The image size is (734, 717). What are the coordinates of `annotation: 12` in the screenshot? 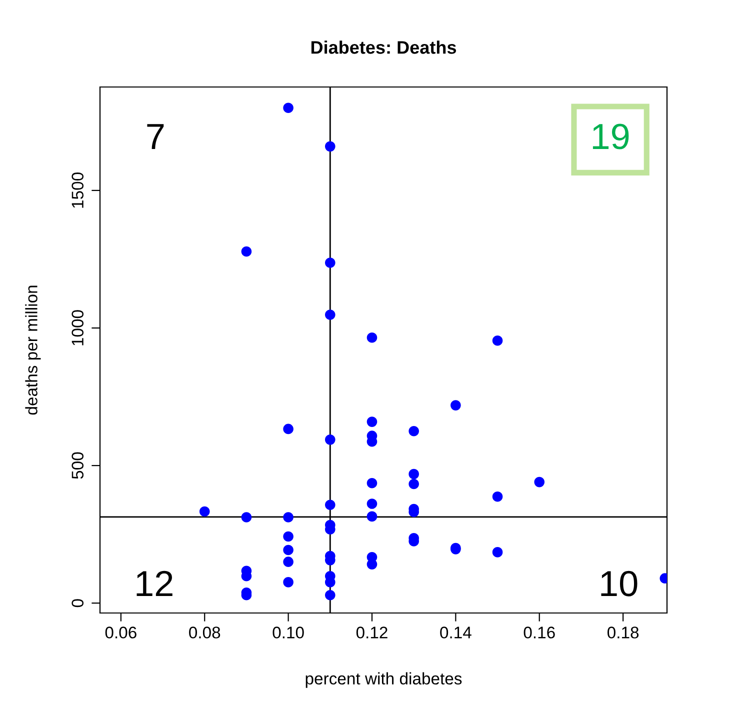 It's located at (154, 583).